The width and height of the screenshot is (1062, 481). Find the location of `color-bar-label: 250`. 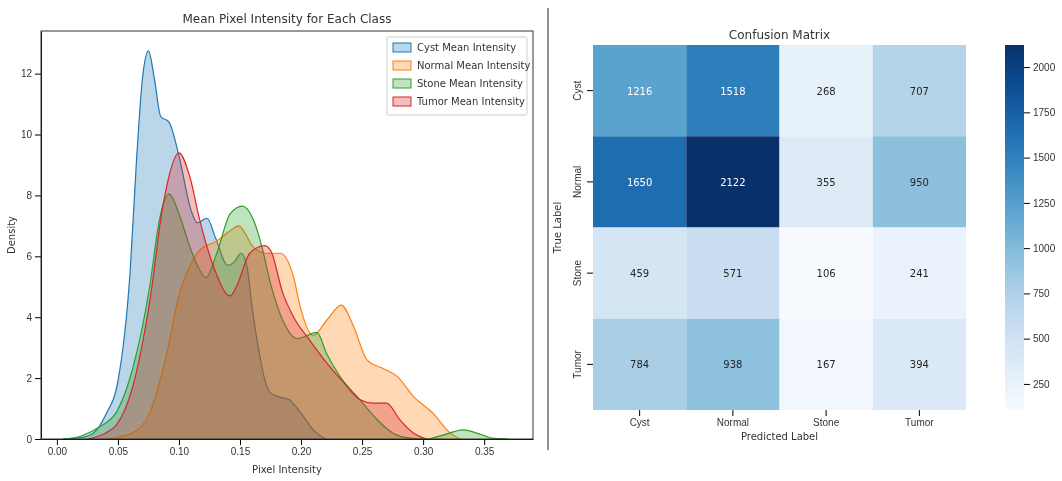

color-bar-label: 250 is located at coordinates (1042, 384).